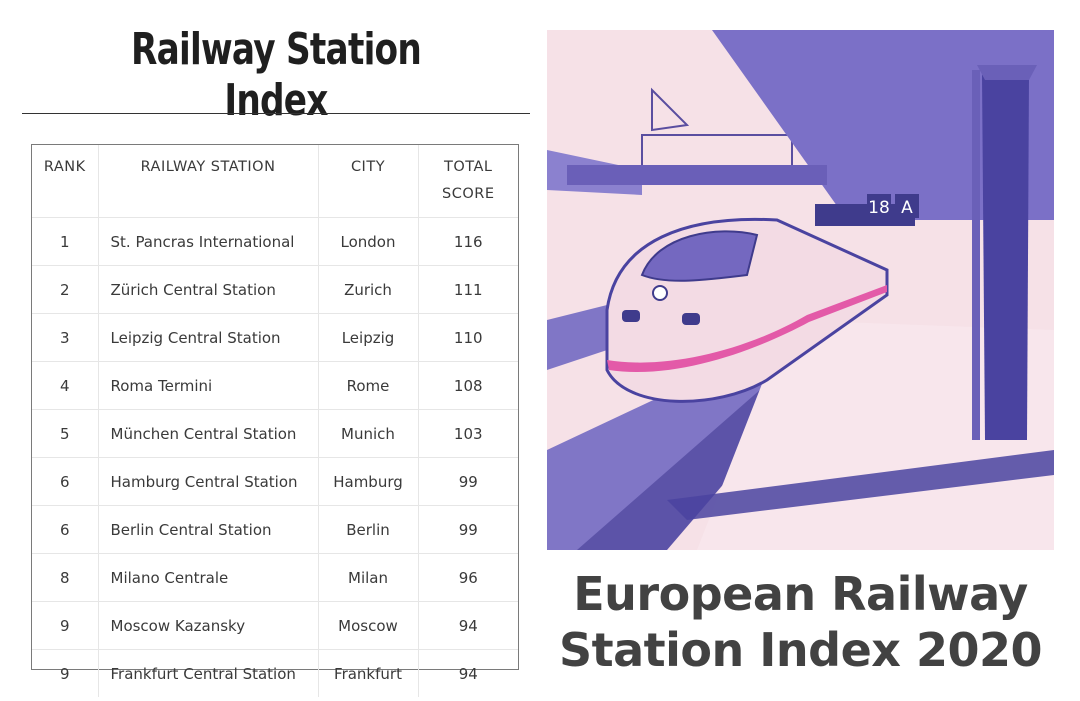 The height and width of the screenshot is (701, 1080). I want to click on table-row: 4 Roma Termini Rome 108, so click(275, 385).